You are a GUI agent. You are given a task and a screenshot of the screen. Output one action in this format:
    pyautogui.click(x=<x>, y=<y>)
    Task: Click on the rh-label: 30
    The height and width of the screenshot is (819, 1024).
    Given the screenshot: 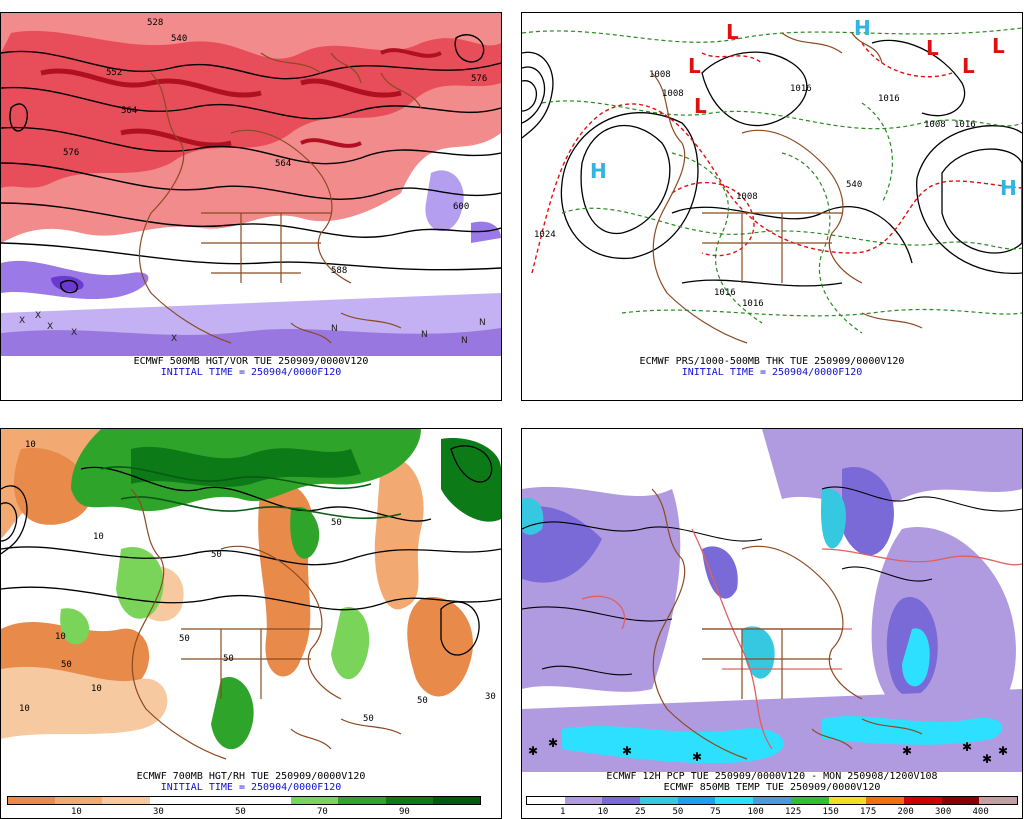 What is the action you would take?
    pyautogui.click(x=490, y=697)
    